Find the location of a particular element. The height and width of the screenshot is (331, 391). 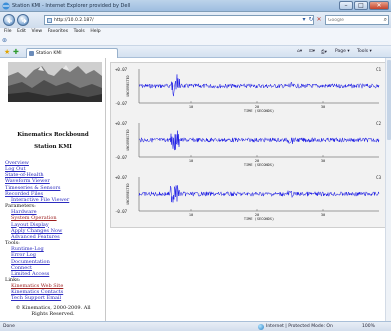

sidebar-divider is located at coordinates (105, 189).